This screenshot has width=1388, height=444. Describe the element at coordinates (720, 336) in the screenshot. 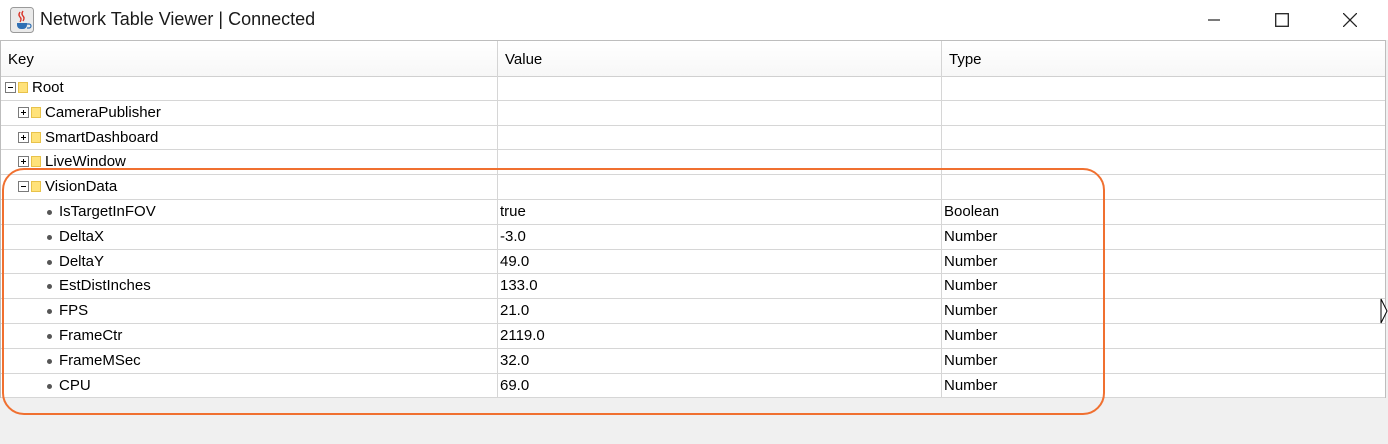

I see `entry-value: 2119.0` at that location.